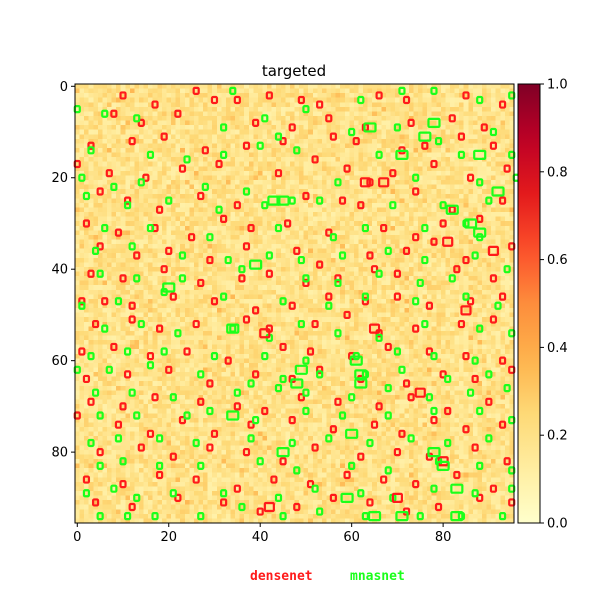  Describe the element at coordinates (59, 361) in the screenshot. I see `y-tick-label: 60` at that location.